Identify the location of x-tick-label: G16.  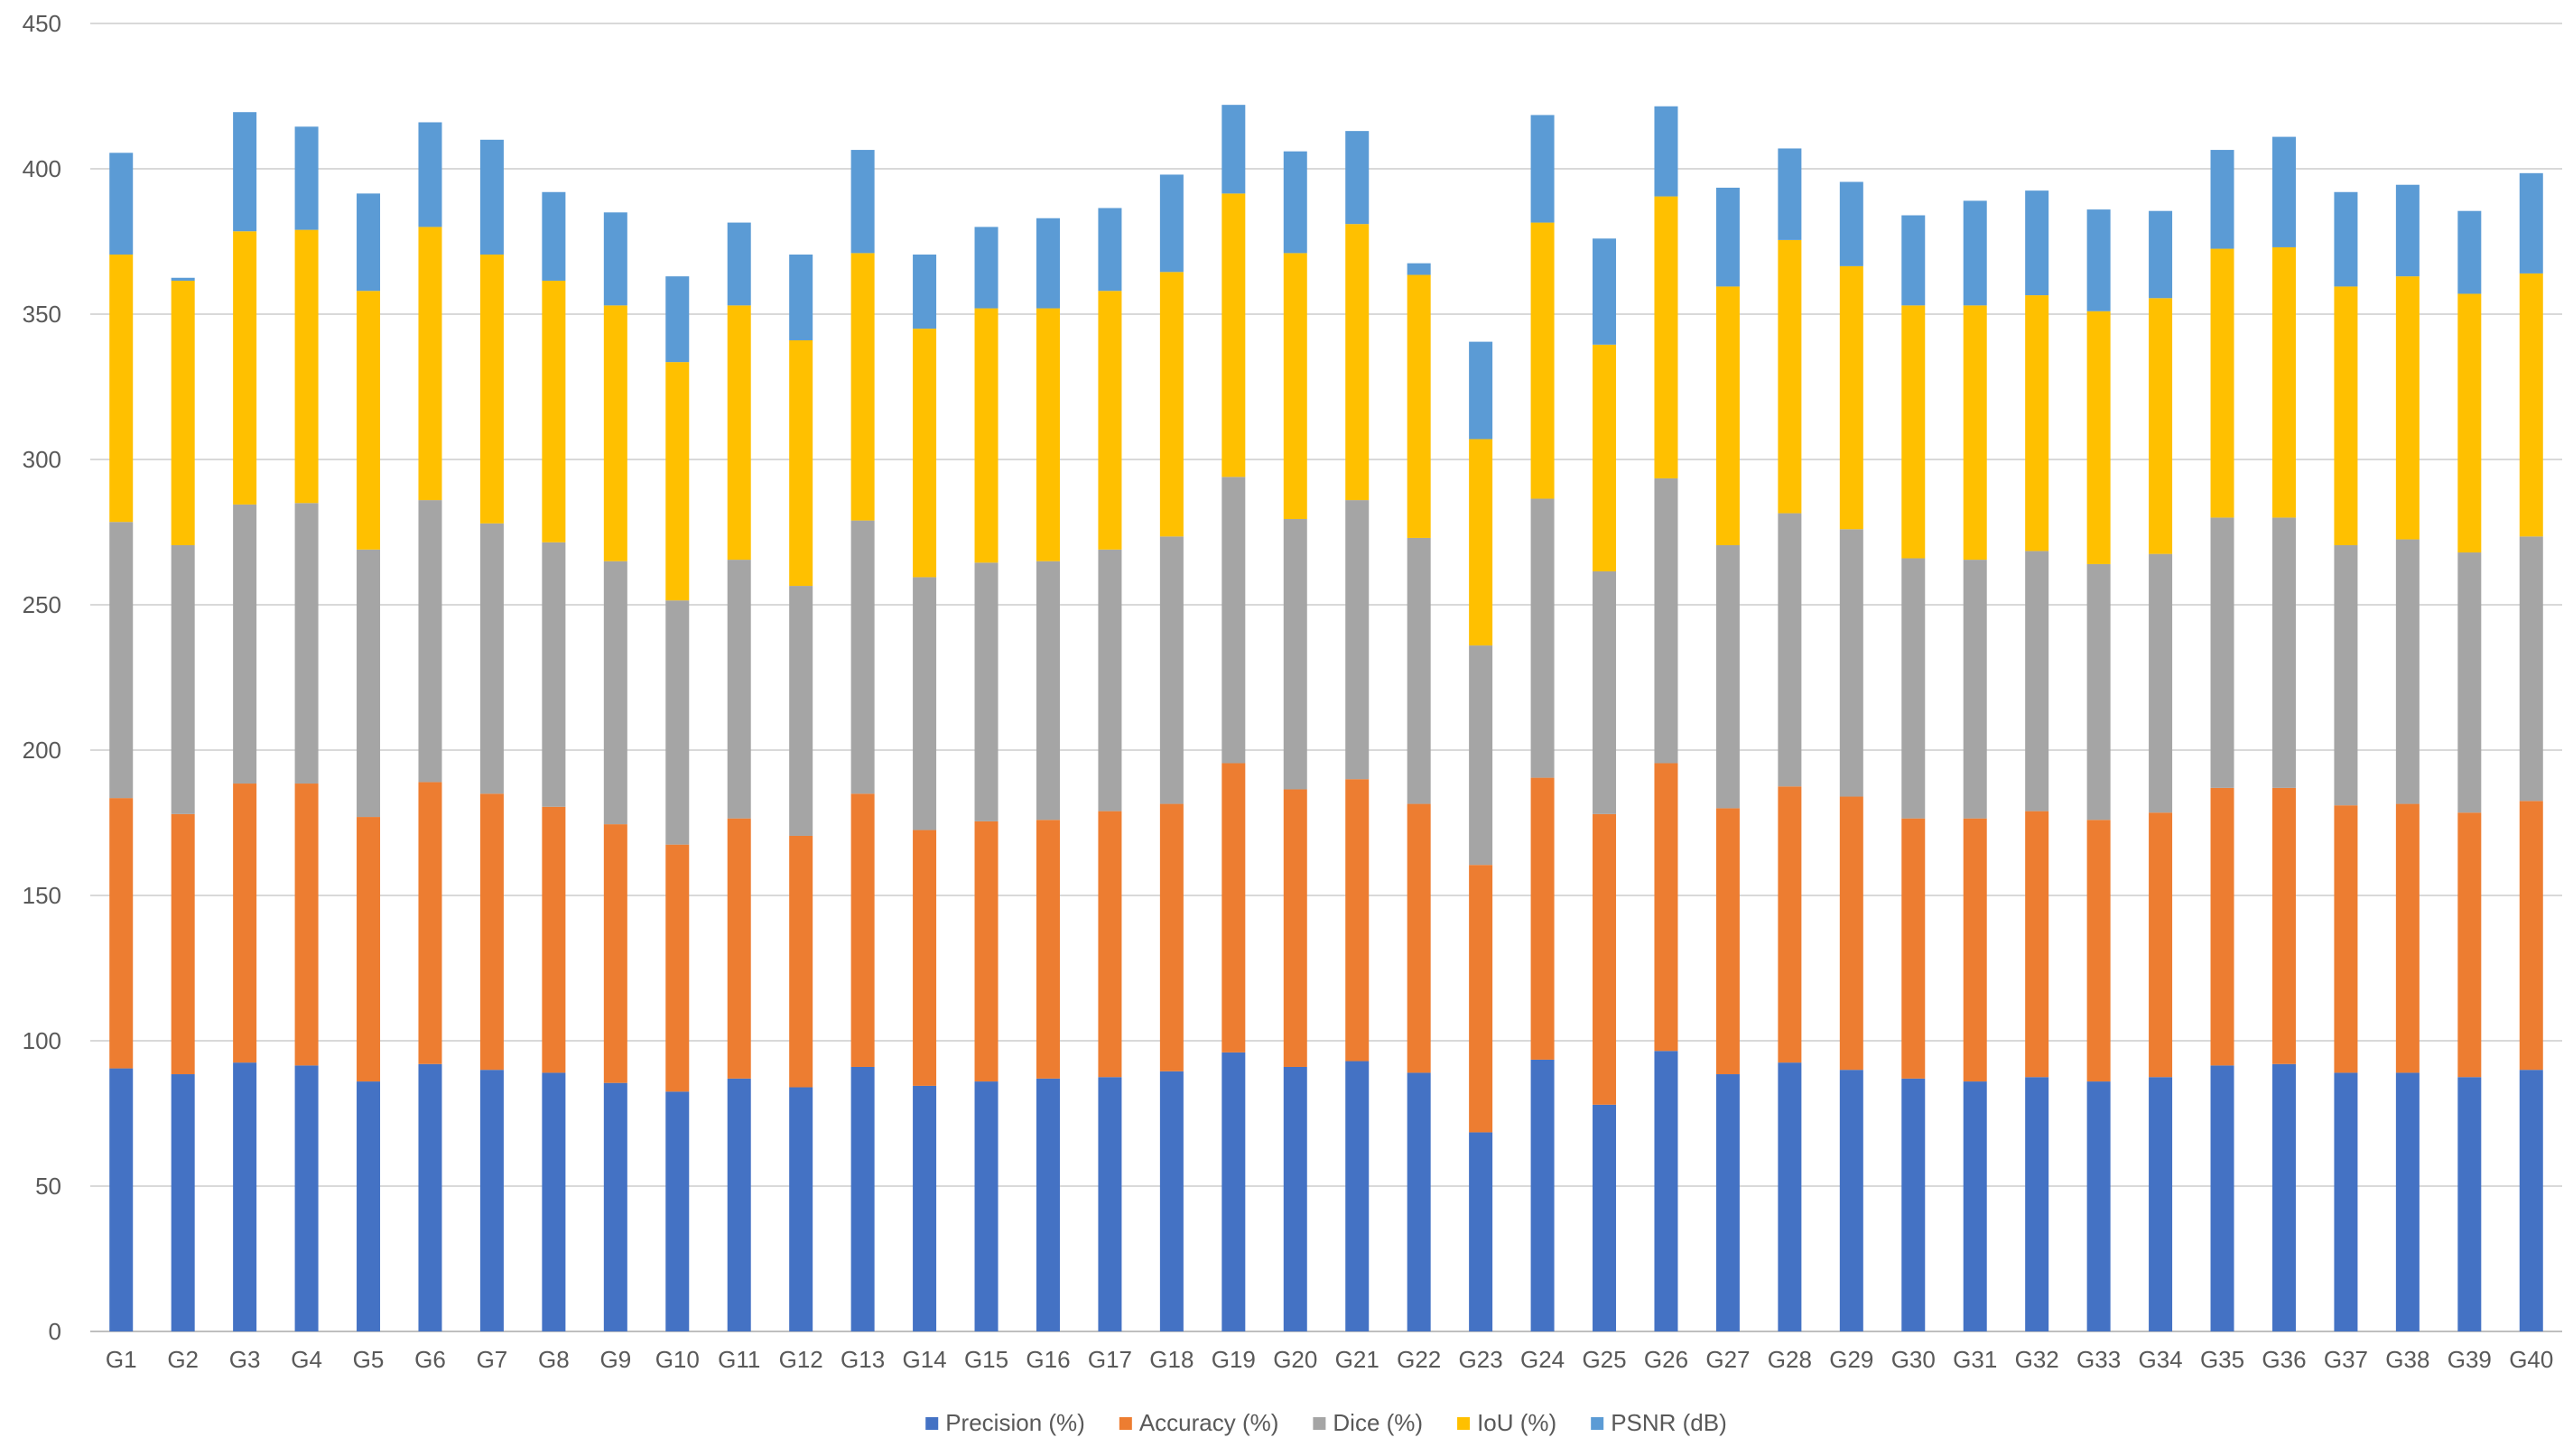
(1048, 1359).